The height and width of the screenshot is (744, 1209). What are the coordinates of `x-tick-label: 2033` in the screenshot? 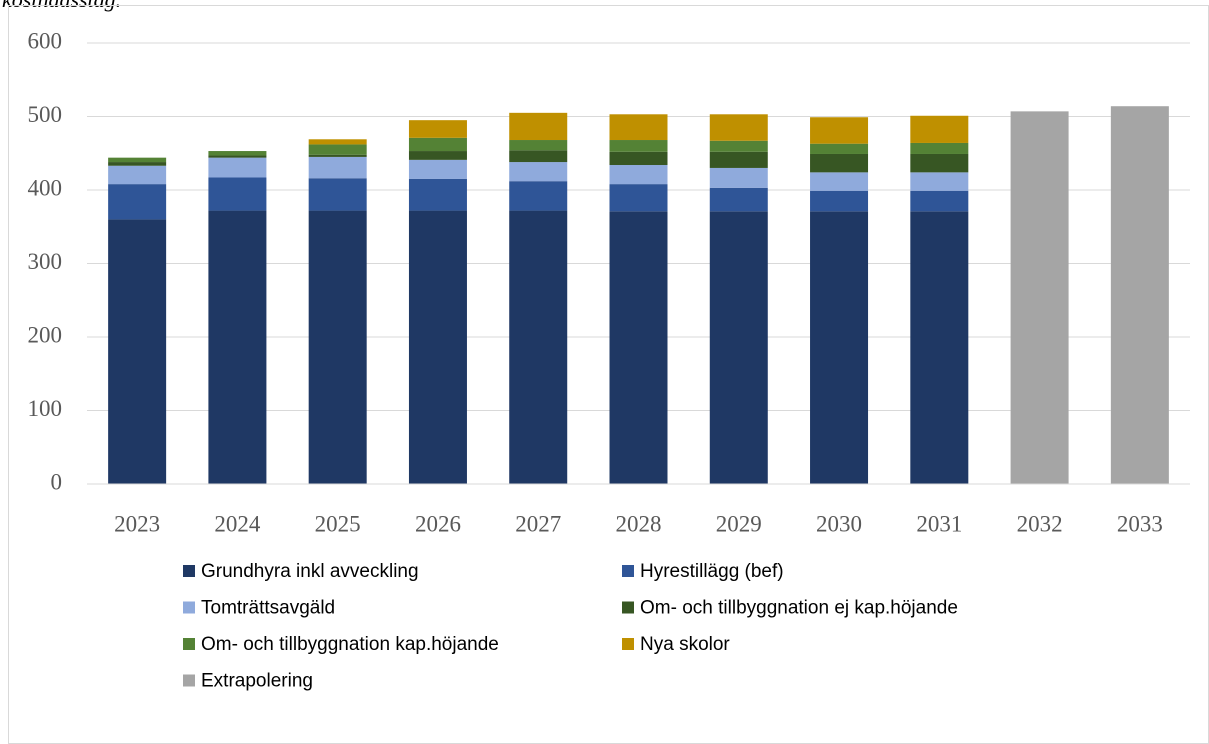 It's located at (1140, 523).